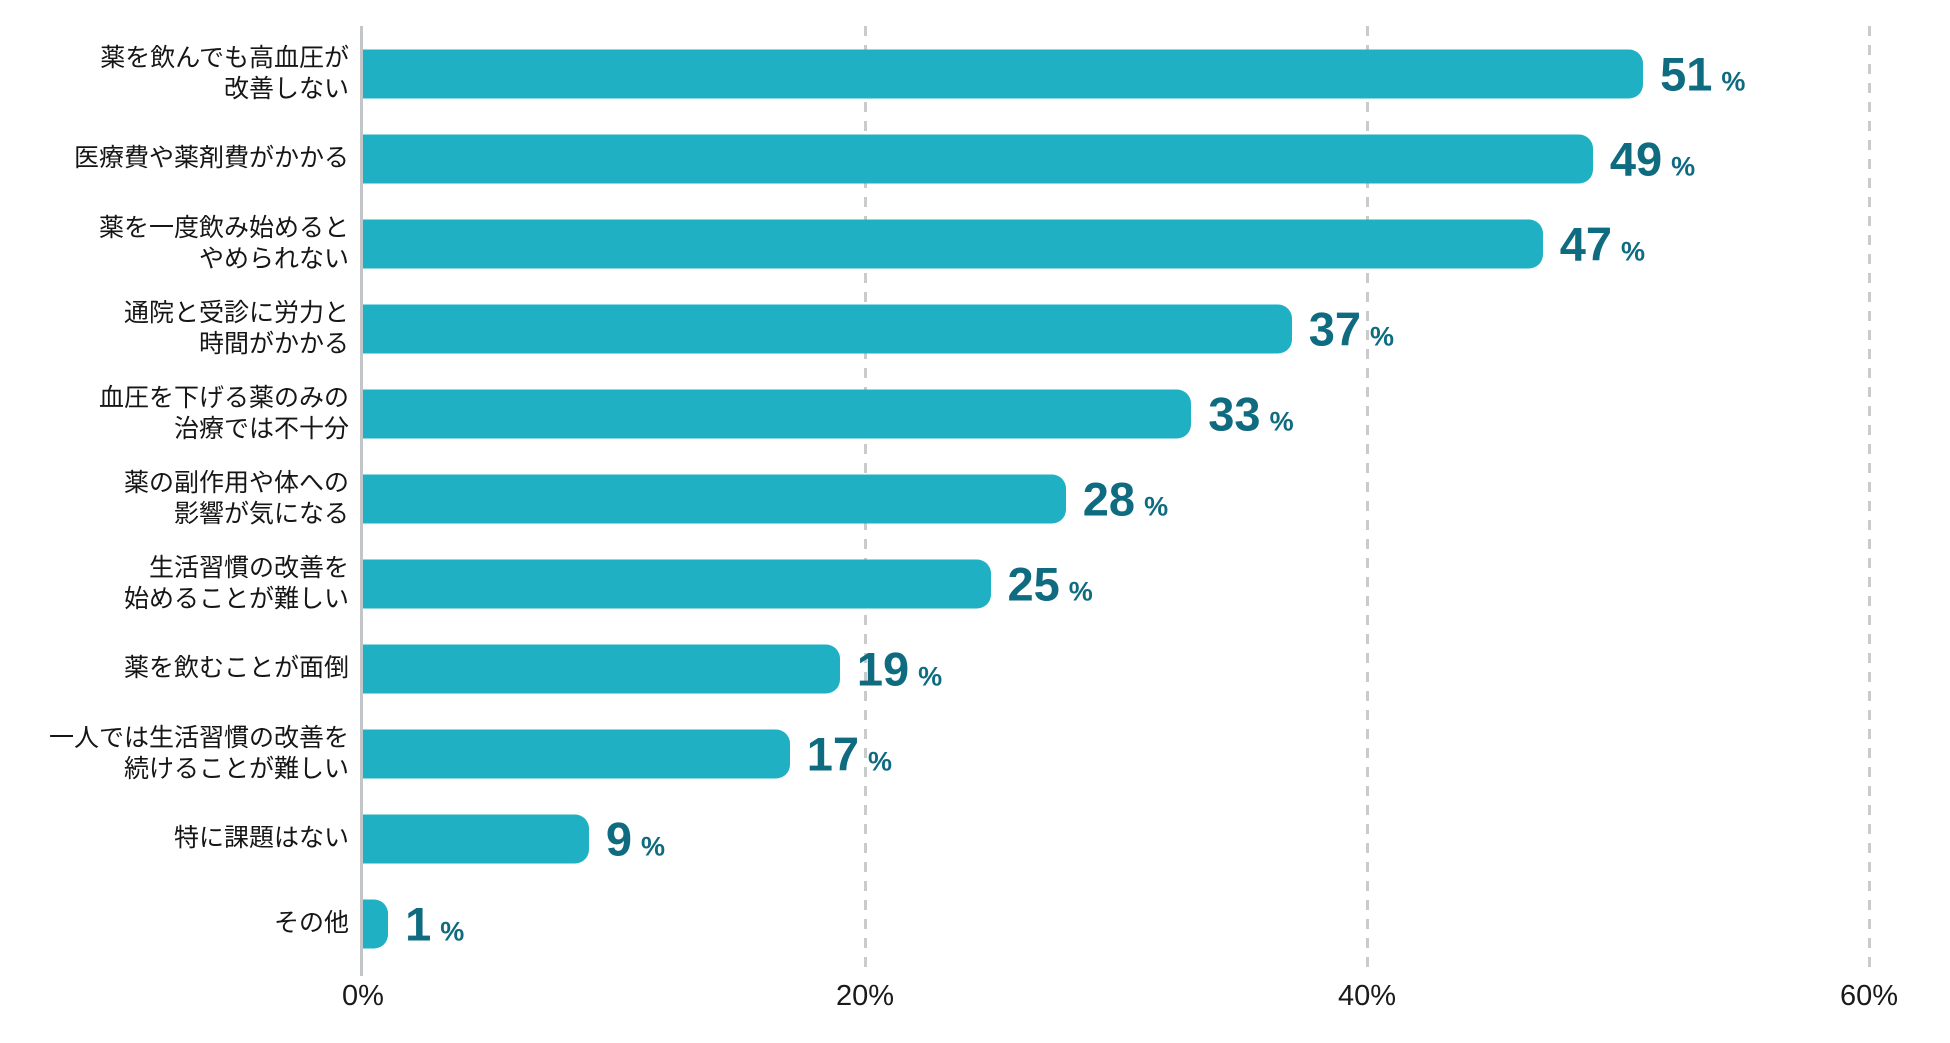 The width and height of the screenshot is (1950, 1043). I want to click on category-label: その他, so click(311, 923).